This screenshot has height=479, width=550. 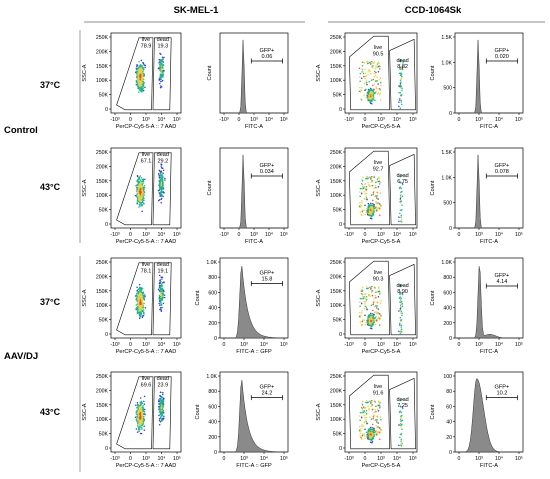 I want to click on hist-ytick-label: 1.0K, so click(x=446, y=178).